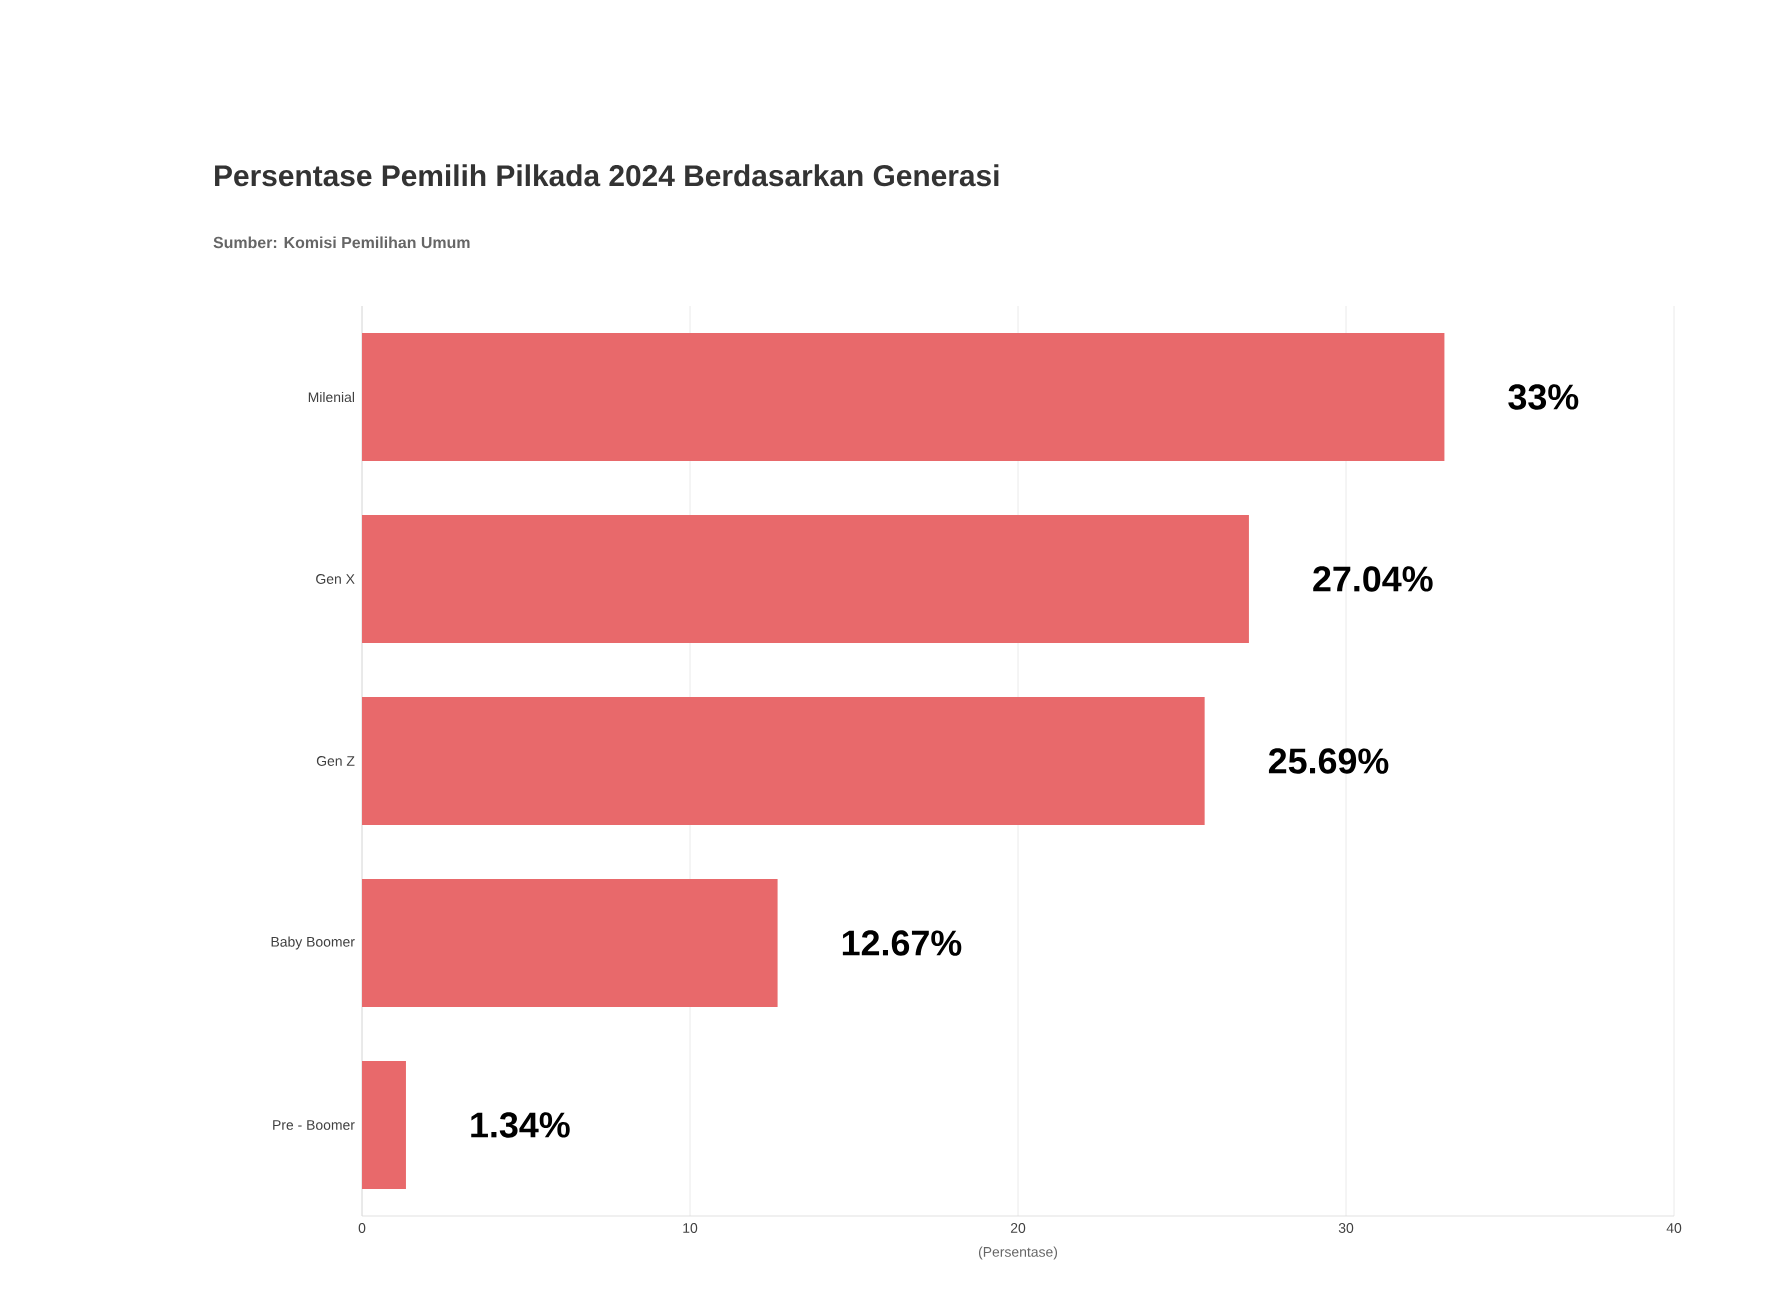 The image size is (1766, 1314). What do you see at coordinates (520, 1125) in the screenshot?
I see `data-label: 1.34%` at bounding box center [520, 1125].